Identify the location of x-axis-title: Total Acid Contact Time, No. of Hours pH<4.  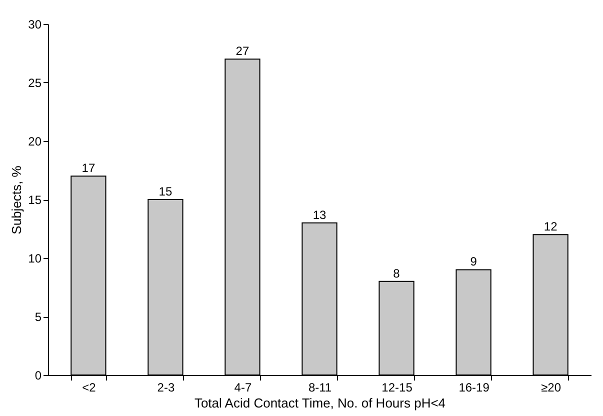
(320, 403).